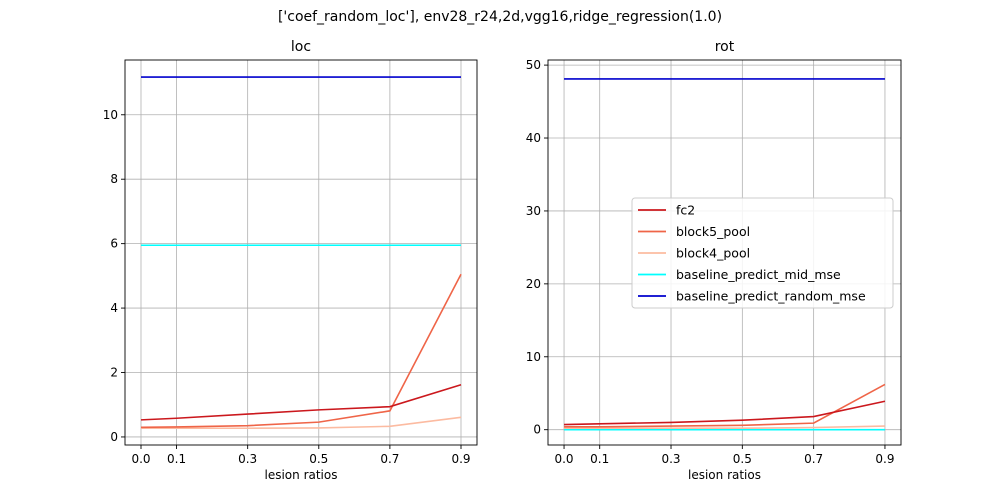  I want to click on chart-title: rot, so click(725, 47).